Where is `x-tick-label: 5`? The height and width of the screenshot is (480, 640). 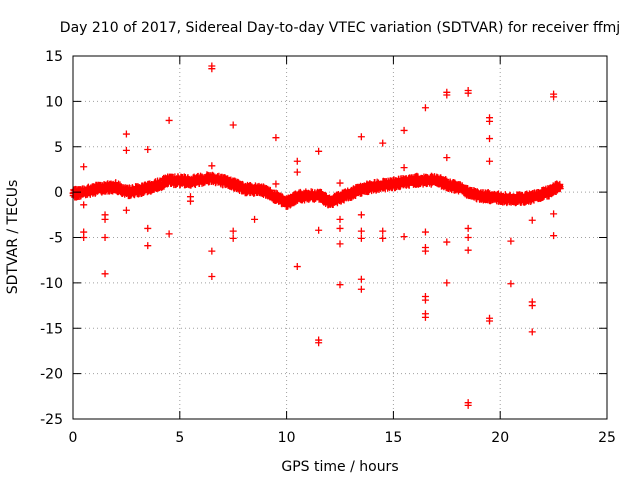 x-tick-label: 5 is located at coordinates (179, 438).